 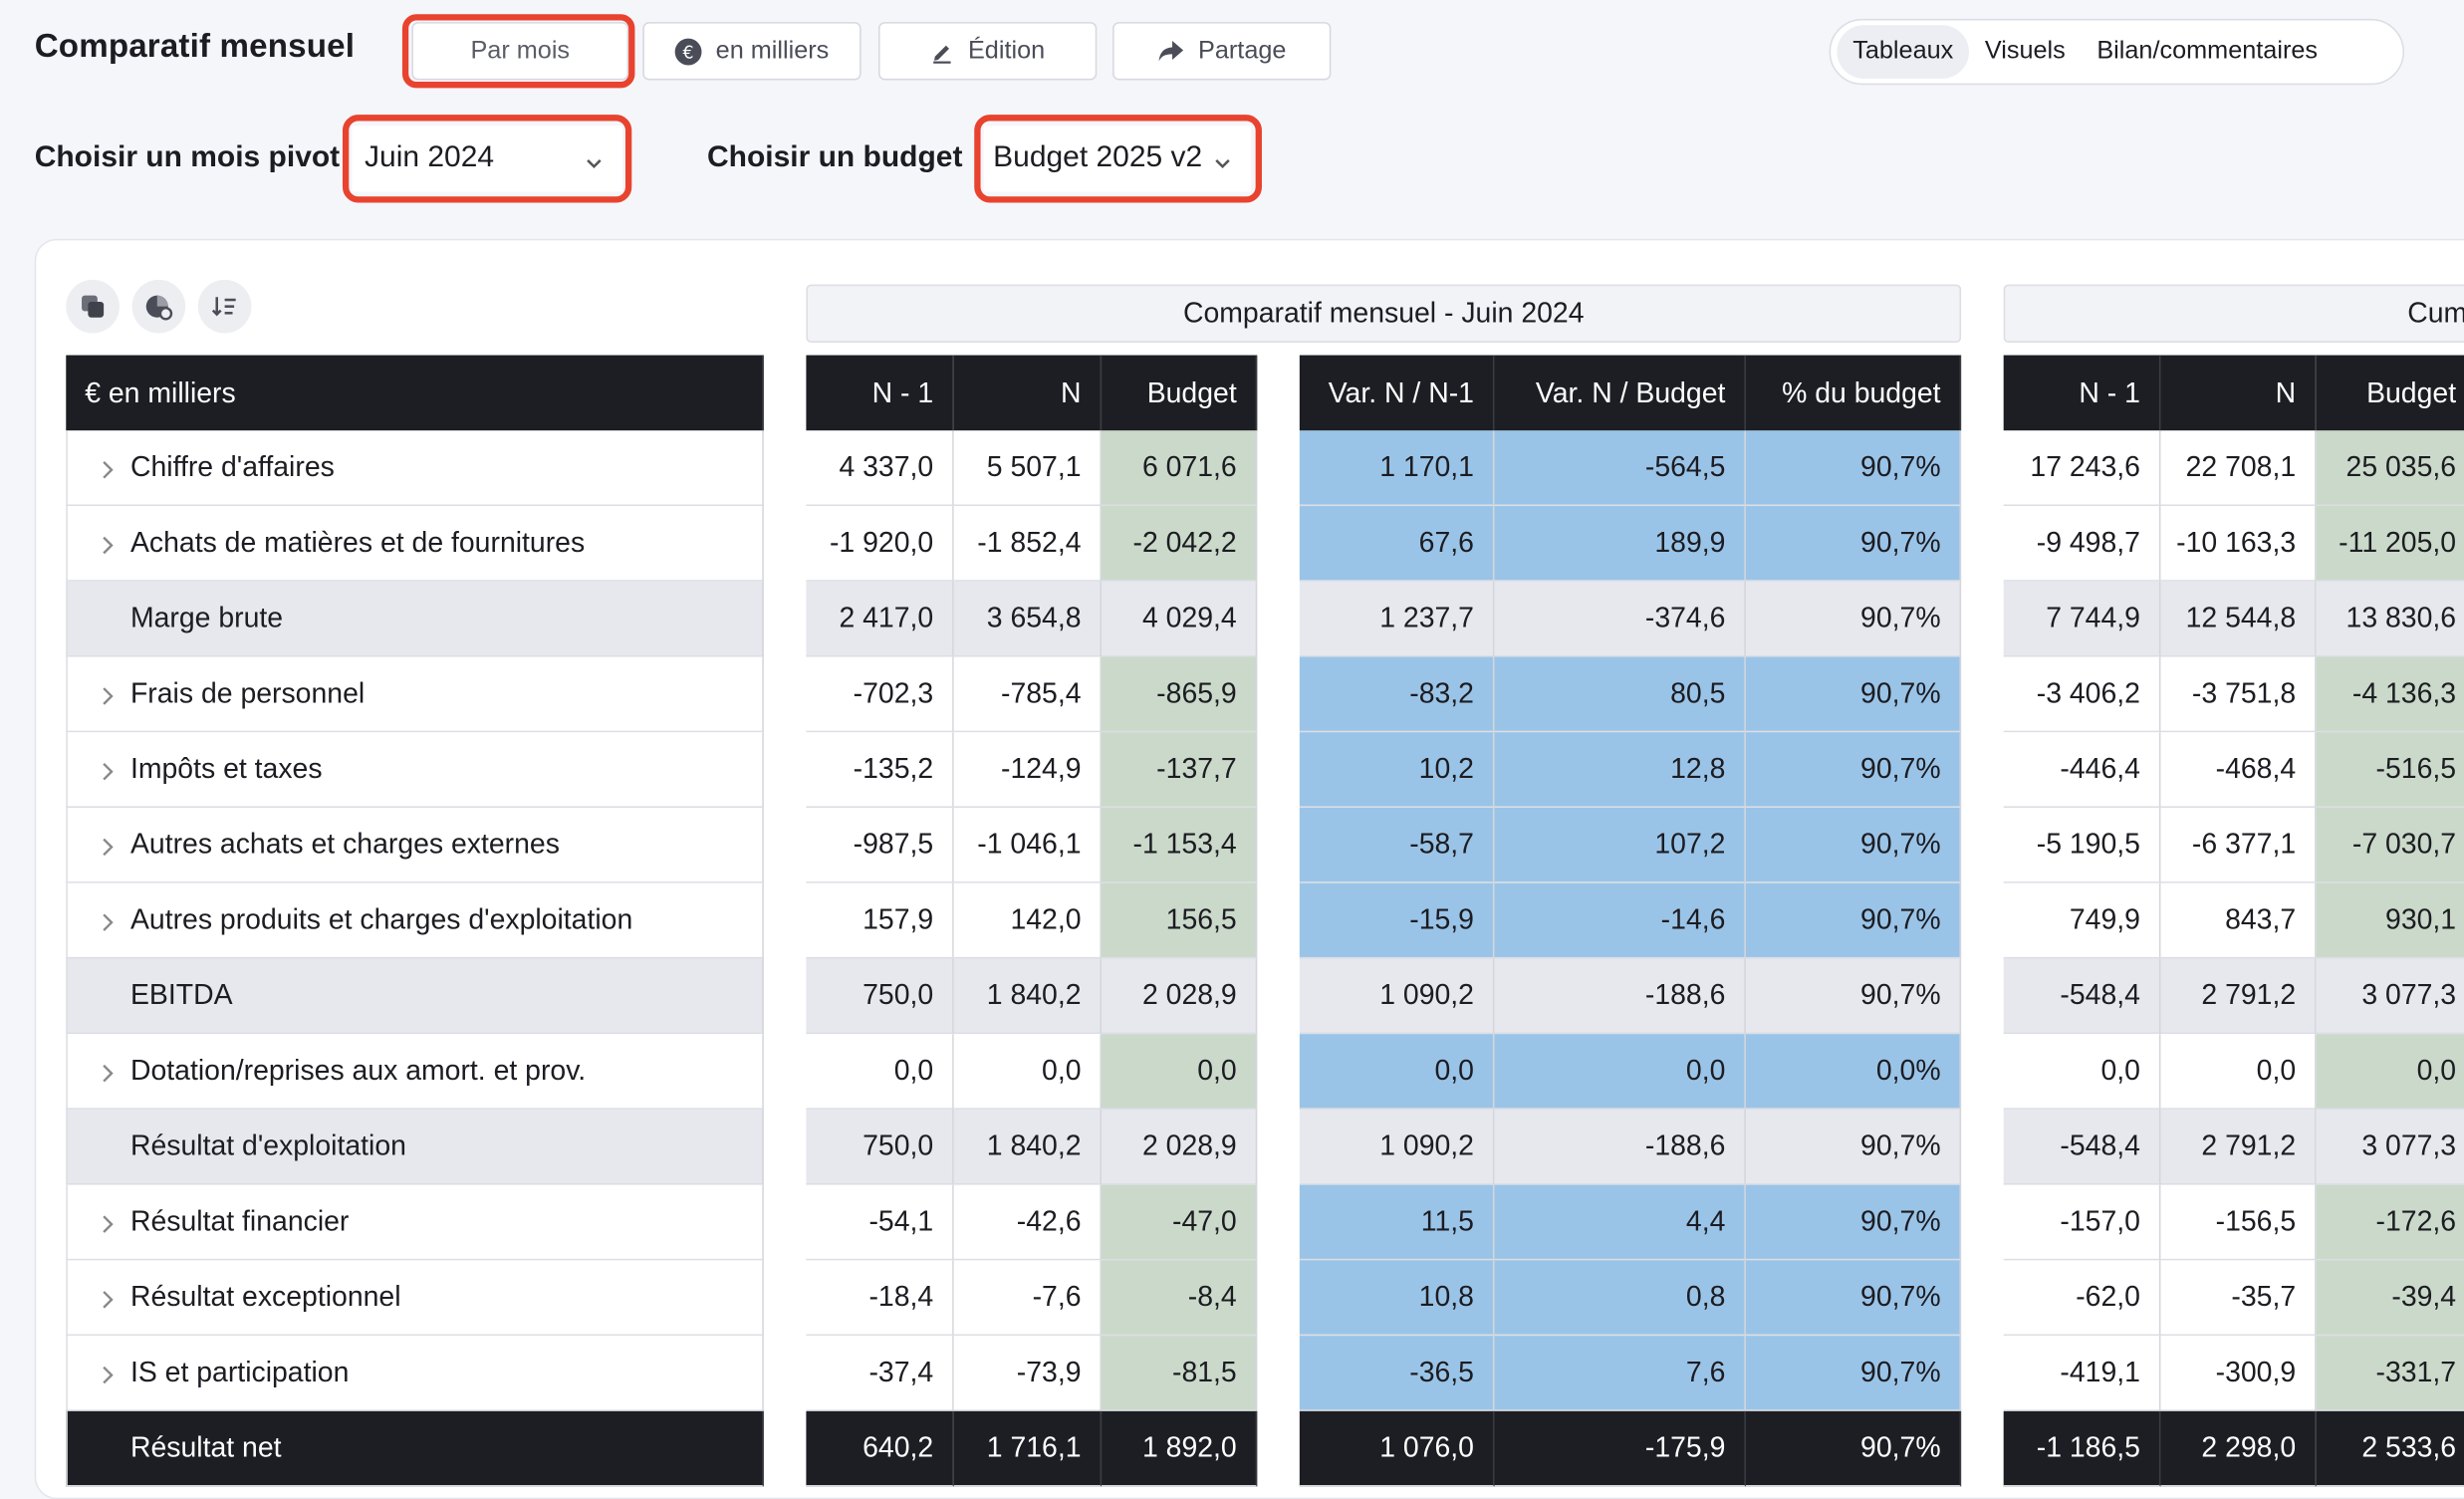 What do you see at coordinates (1117, 158) in the screenshot?
I see `budget-select: Budget 2025 v2` at bounding box center [1117, 158].